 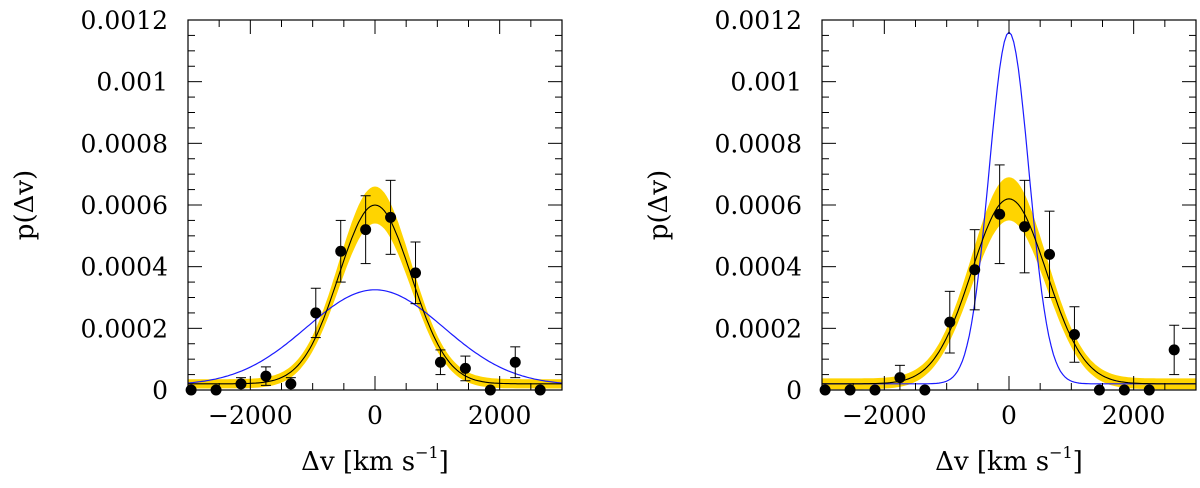 I want to click on comparison-gaussian-line, so click(x=375, y=336).